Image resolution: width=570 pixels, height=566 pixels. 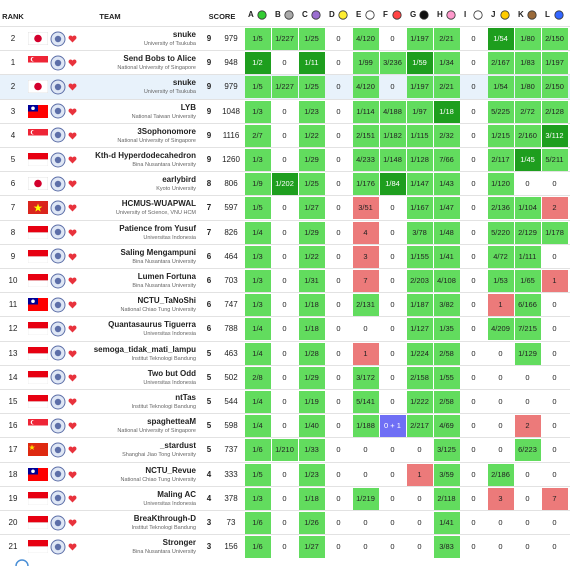 What do you see at coordinates (121, 547) in the screenshot?
I see `team-info: Stronger Bina Nusantara University` at bounding box center [121, 547].